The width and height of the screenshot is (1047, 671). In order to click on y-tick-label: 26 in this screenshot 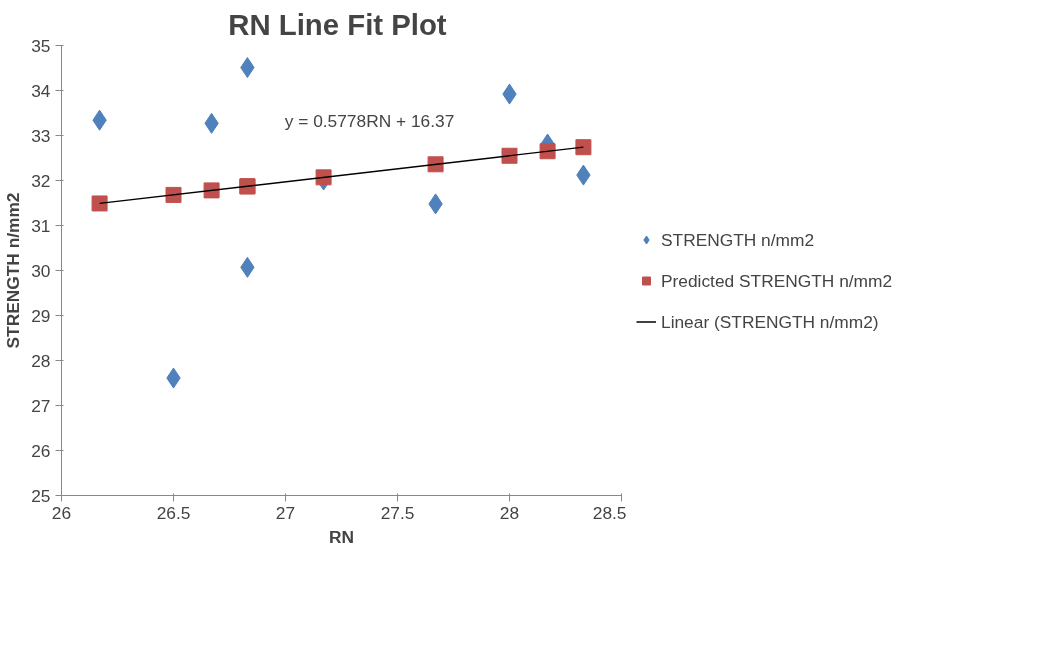, I will do `click(41, 450)`.